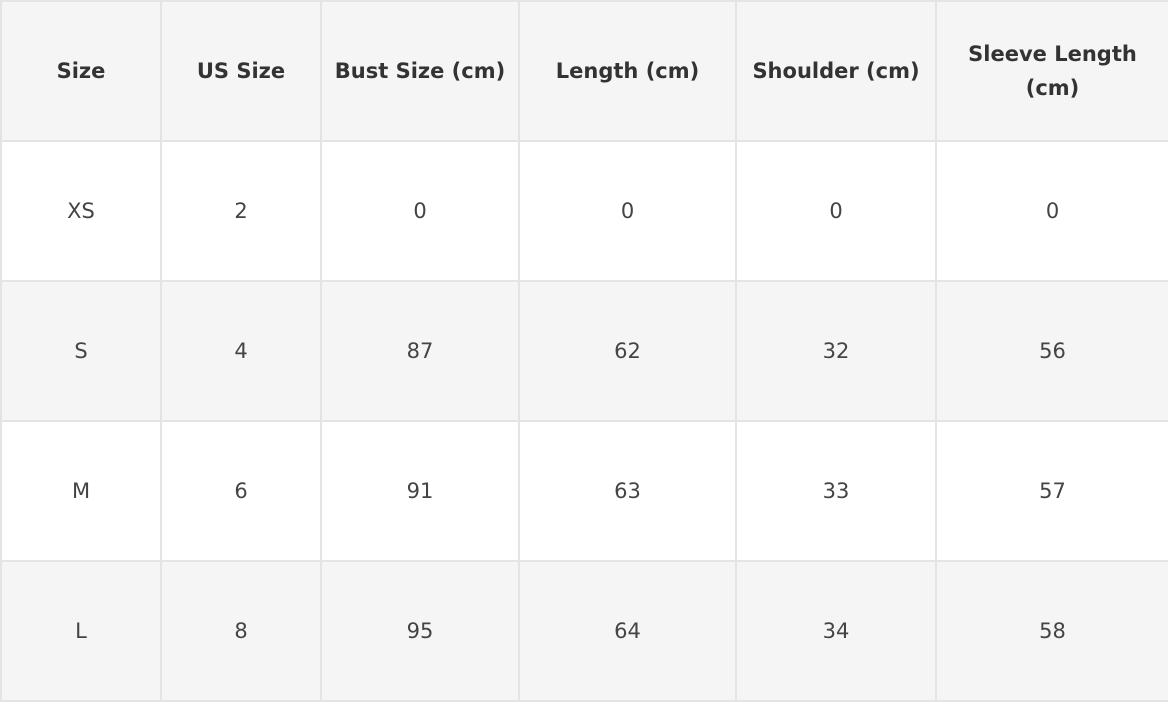 This screenshot has height=702, width=1168. What do you see at coordinates (420, 631) in the screenshot?
I see `table-cell: 95` at bounding box center [420, 631].